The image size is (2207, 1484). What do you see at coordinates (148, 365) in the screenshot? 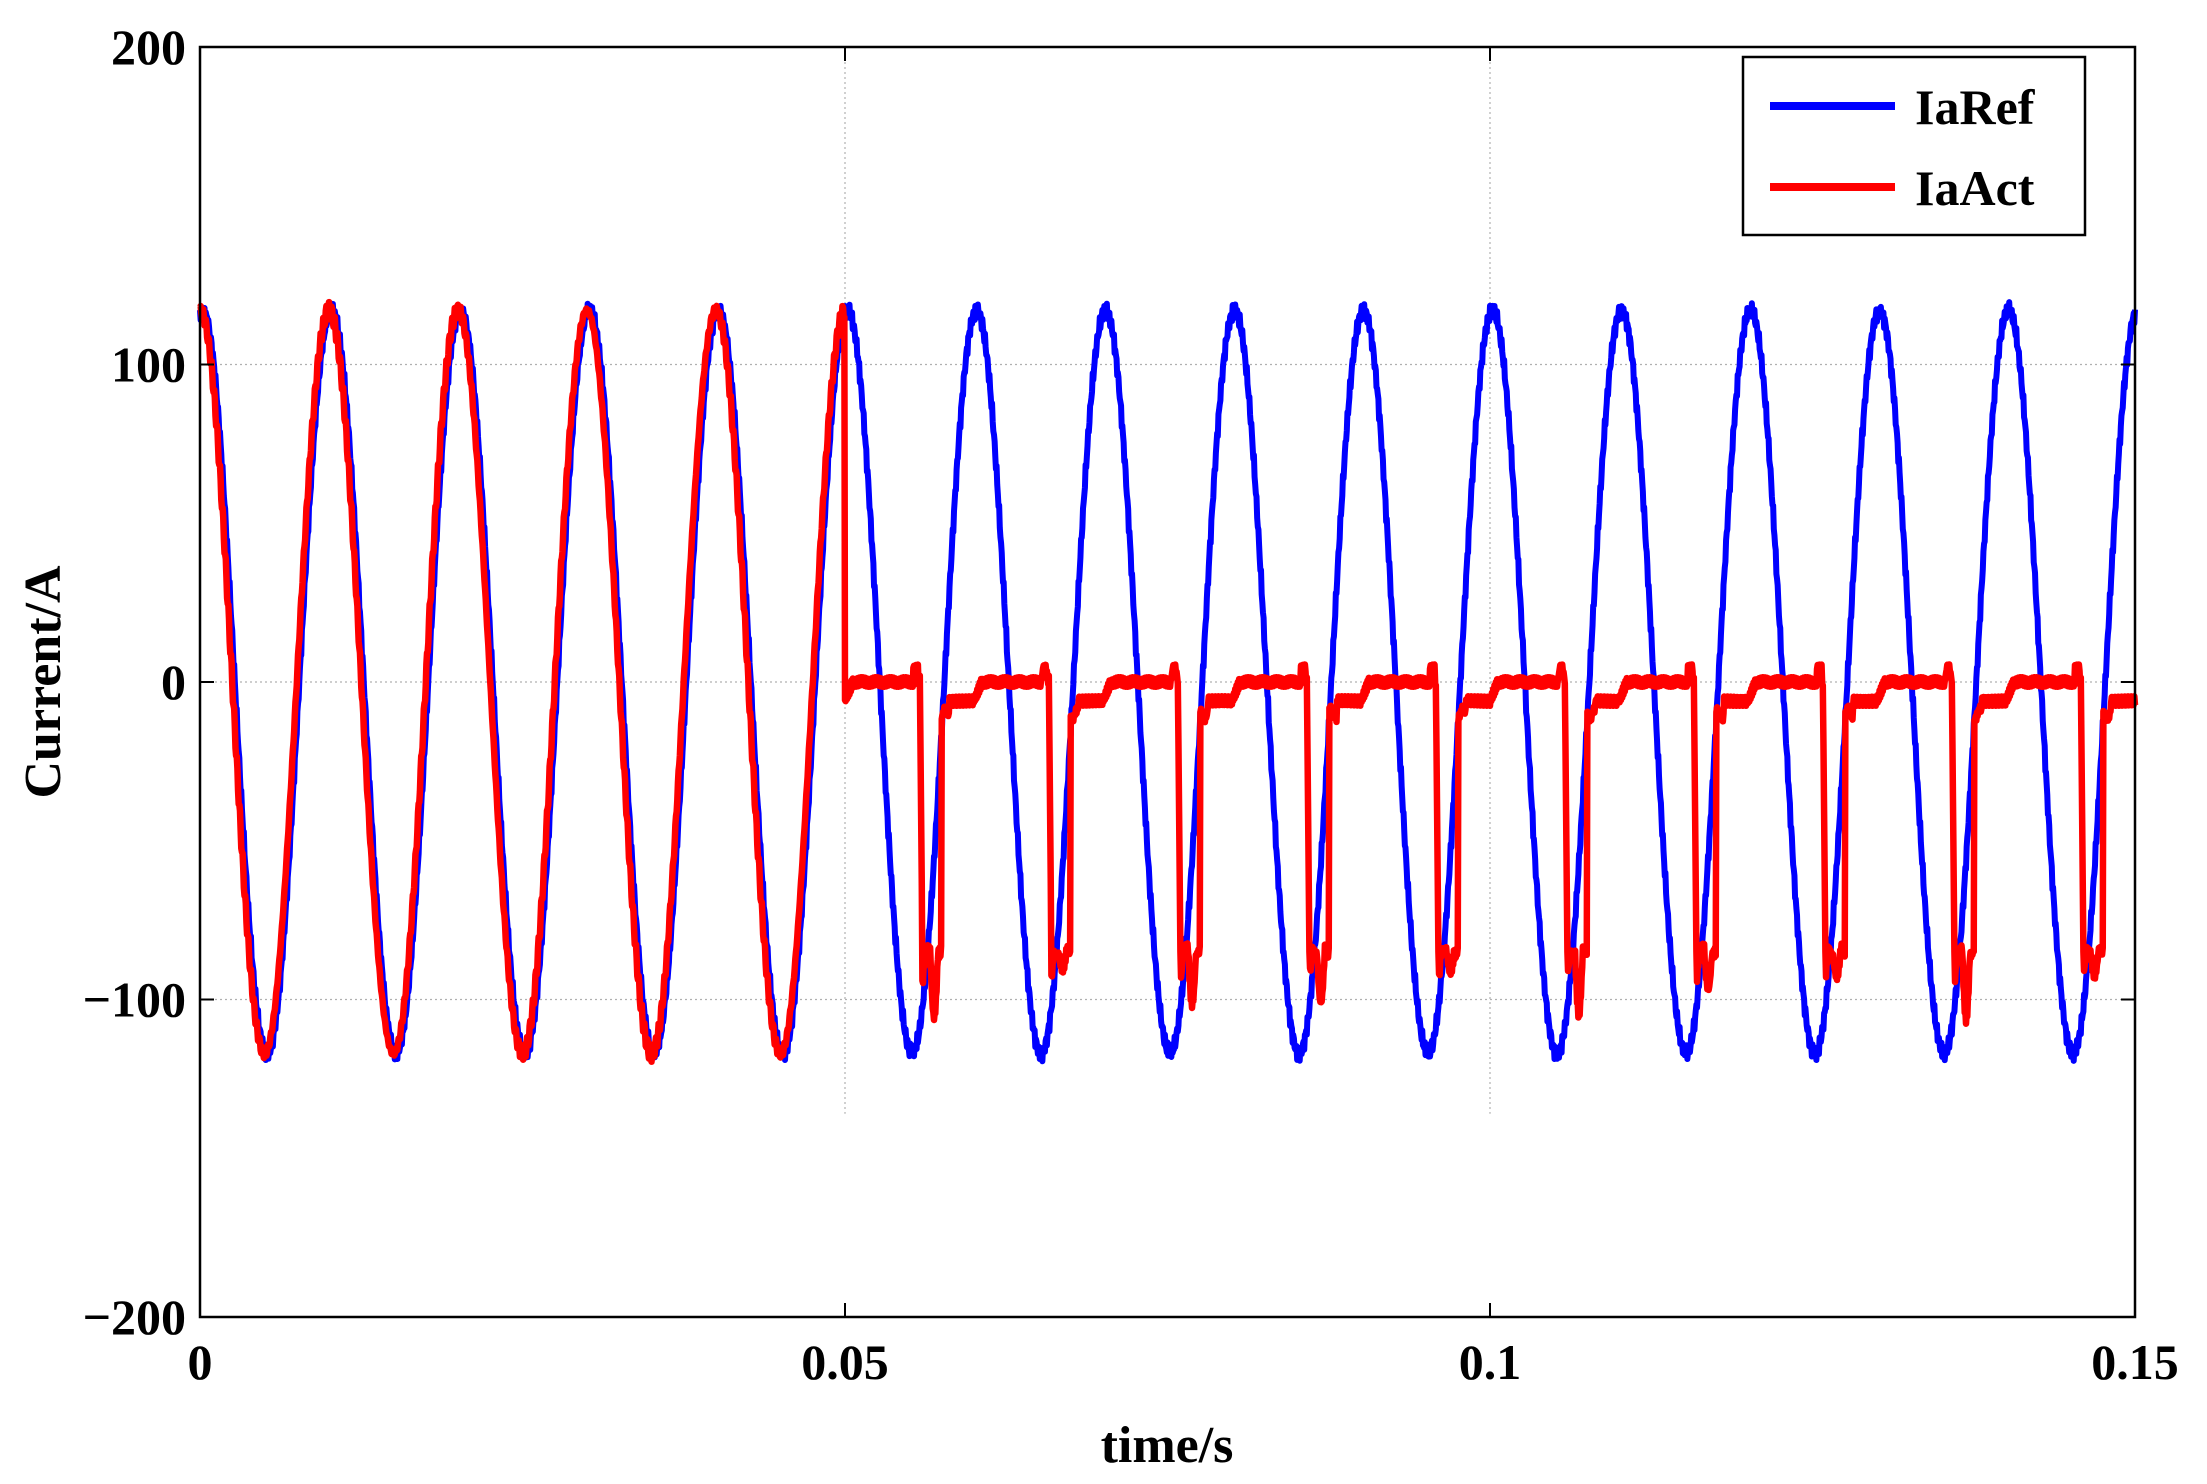
I see `y-tick-label: 100` at bounding box center [148, 365].